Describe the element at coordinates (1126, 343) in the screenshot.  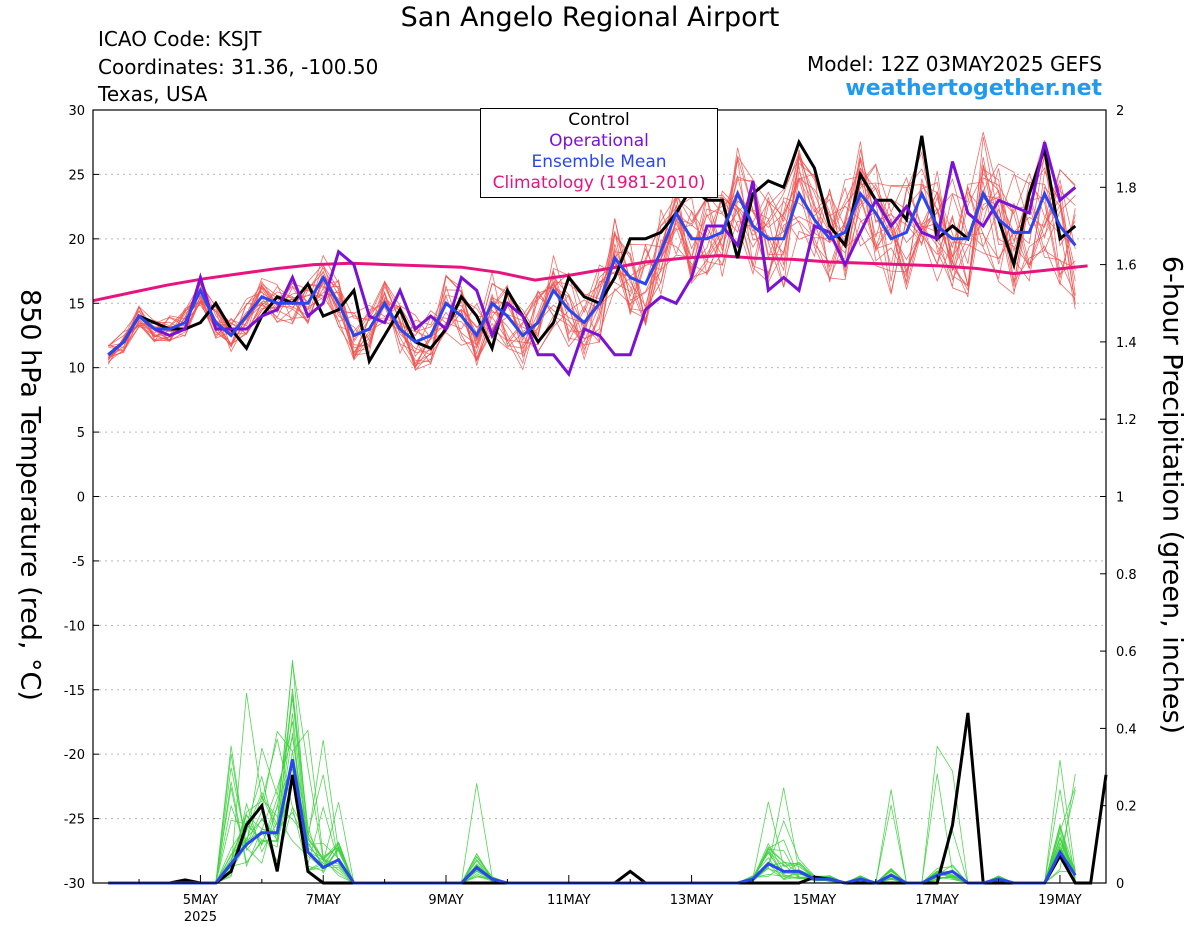
I see `tick-label-right: 1.4` at that location.